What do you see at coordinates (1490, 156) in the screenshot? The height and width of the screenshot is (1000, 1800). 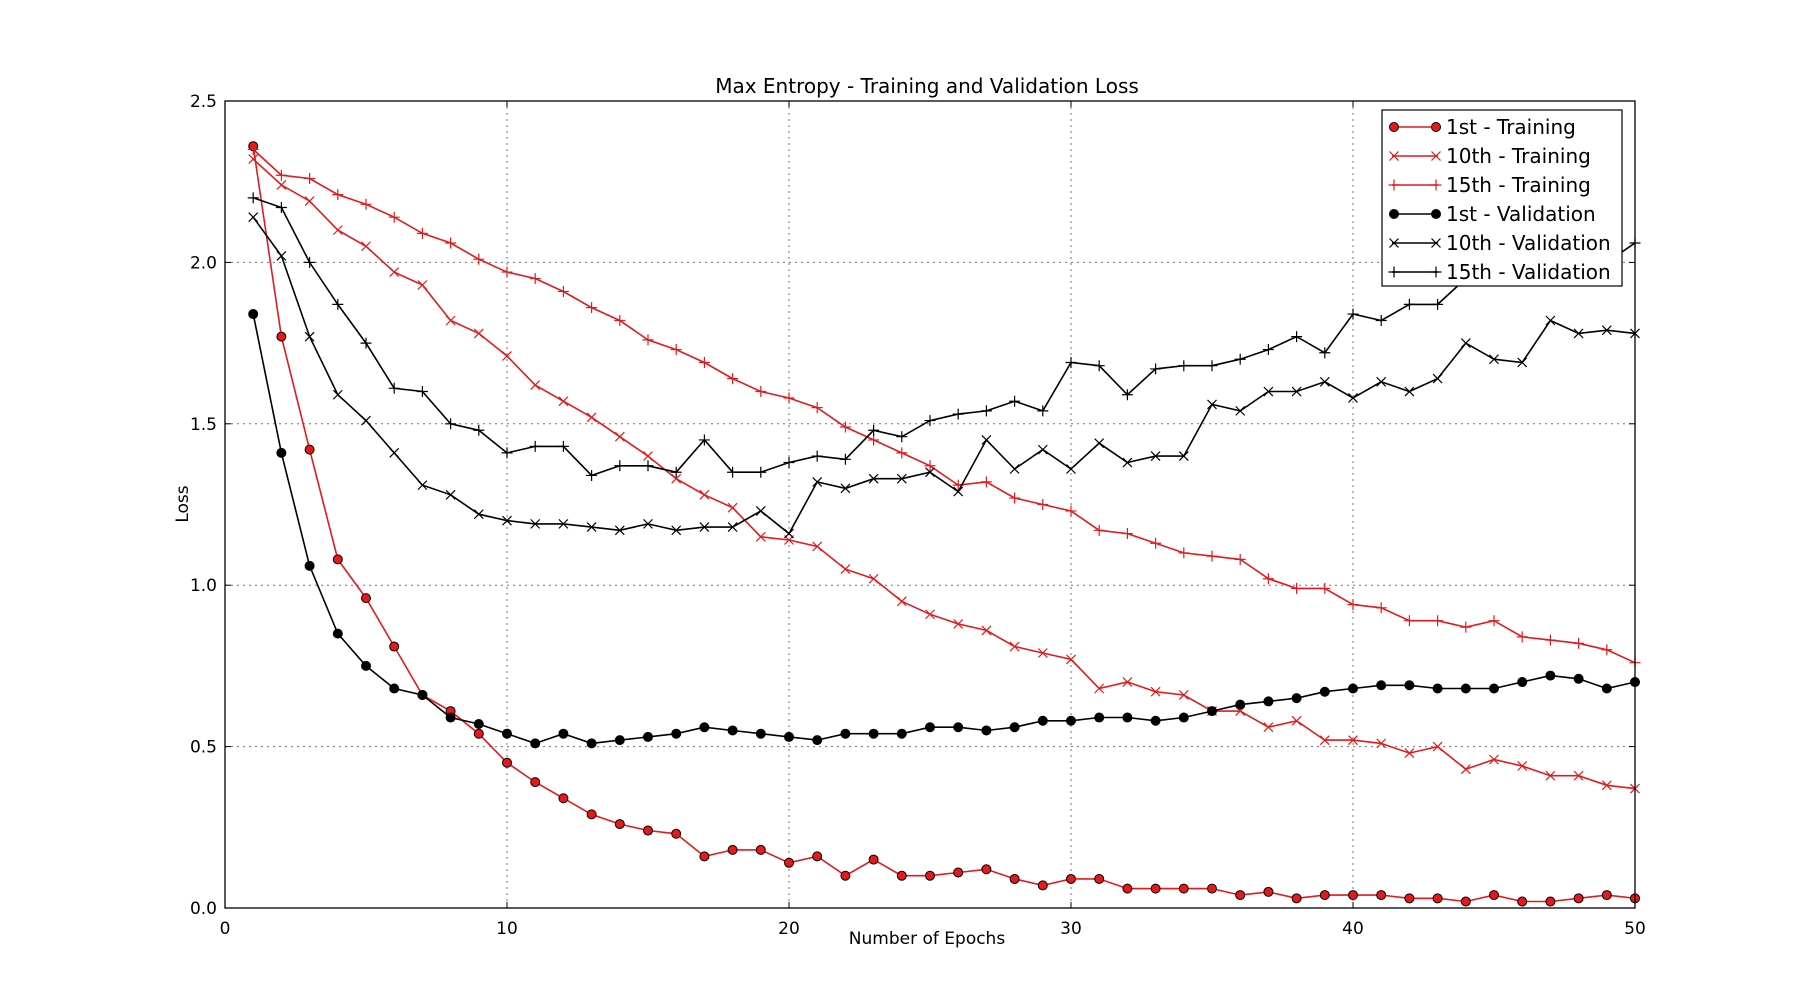 I see `legend-item: 10th - Training` at bounding box center [1490, 156].